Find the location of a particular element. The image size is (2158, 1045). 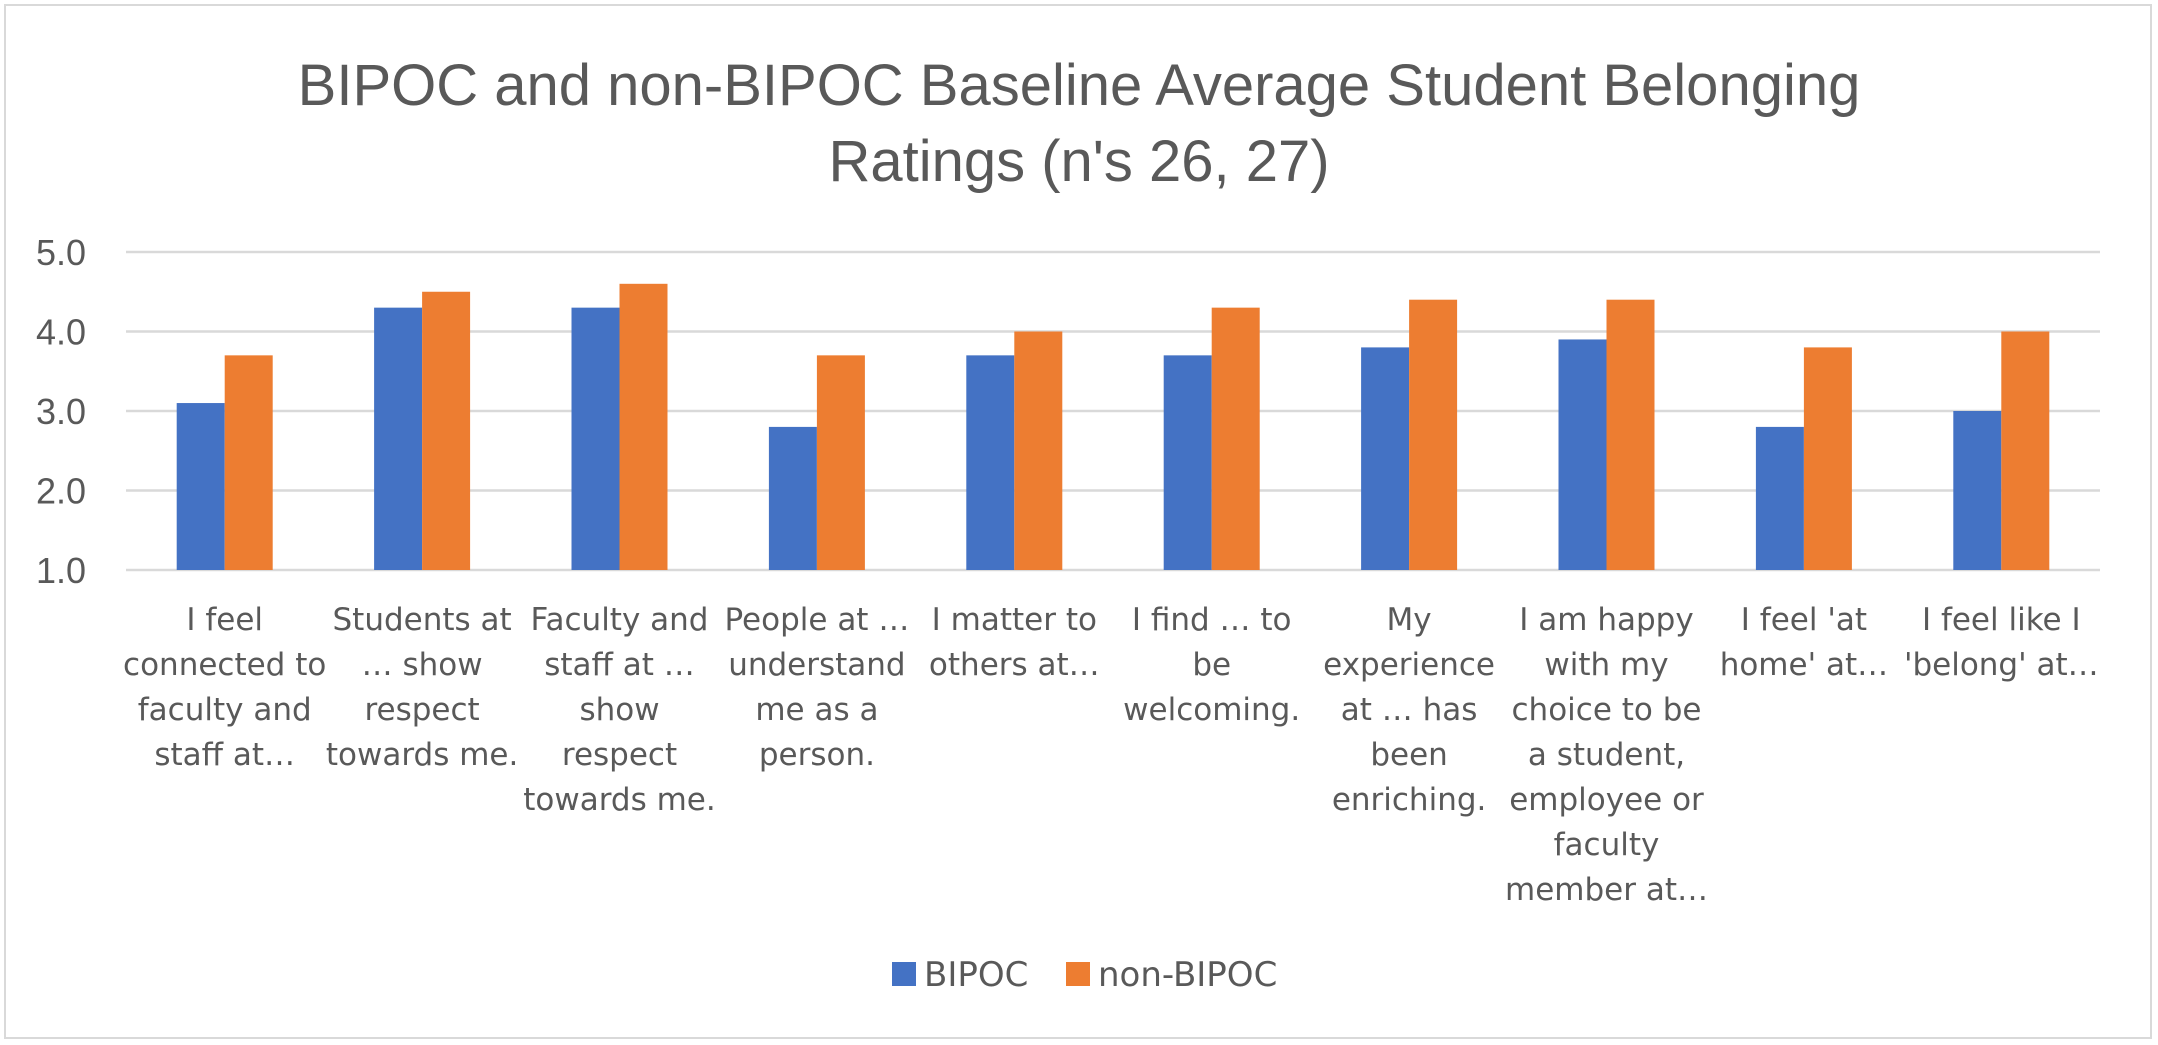

y-tick-label: 1.0 is located at coordinates (61, 570).